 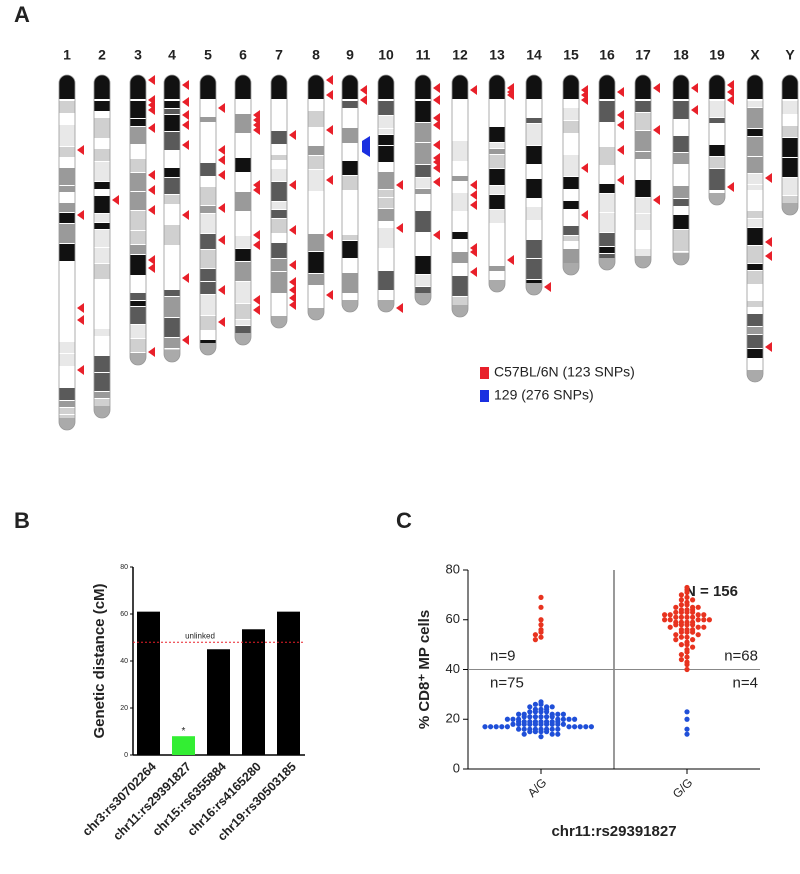 I want to click on panel-label: B, so click(x=22, y=520).